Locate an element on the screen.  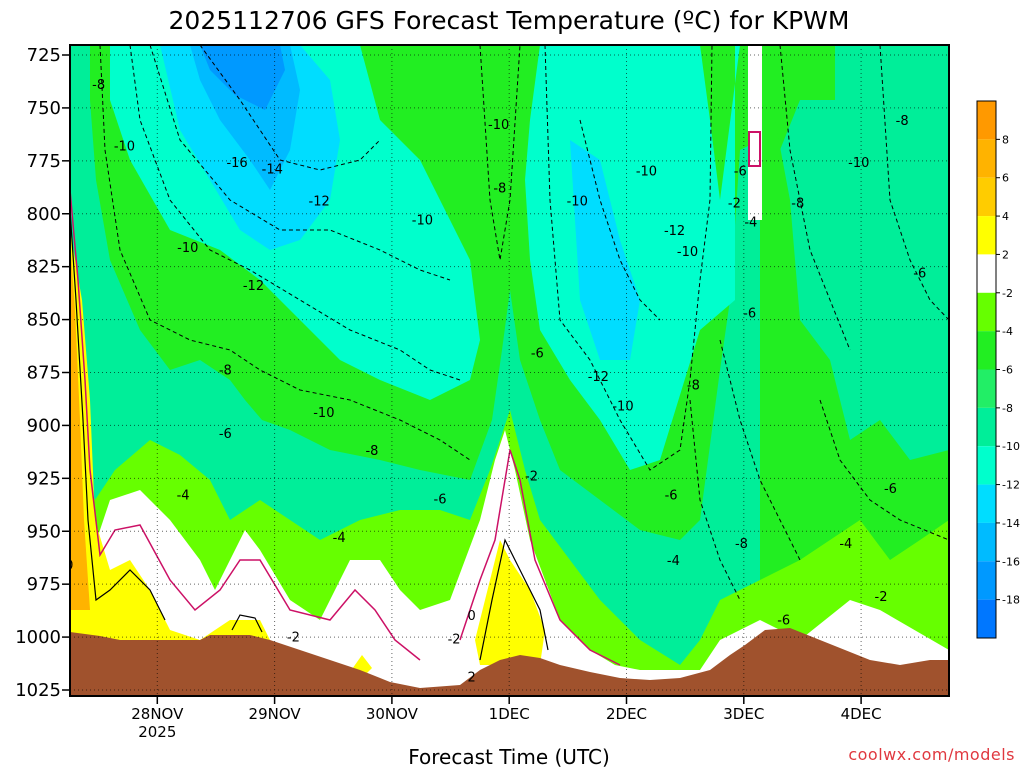
band-plus2 is located at coordinates (170, 435).